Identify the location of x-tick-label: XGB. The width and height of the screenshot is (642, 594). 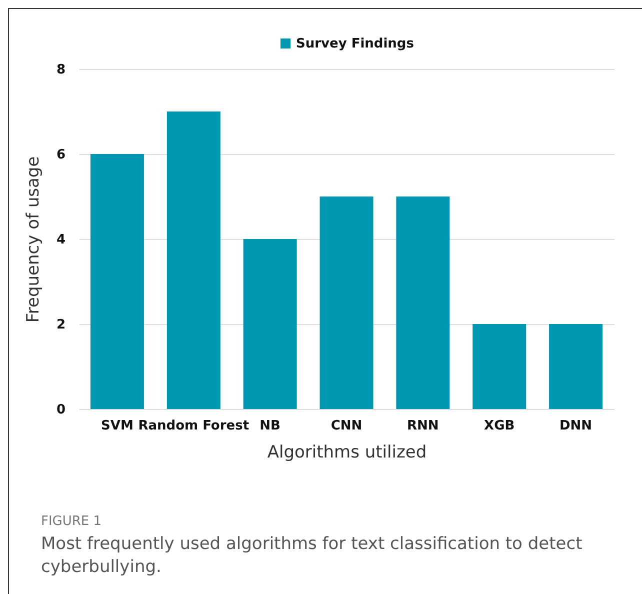
(499, 426).